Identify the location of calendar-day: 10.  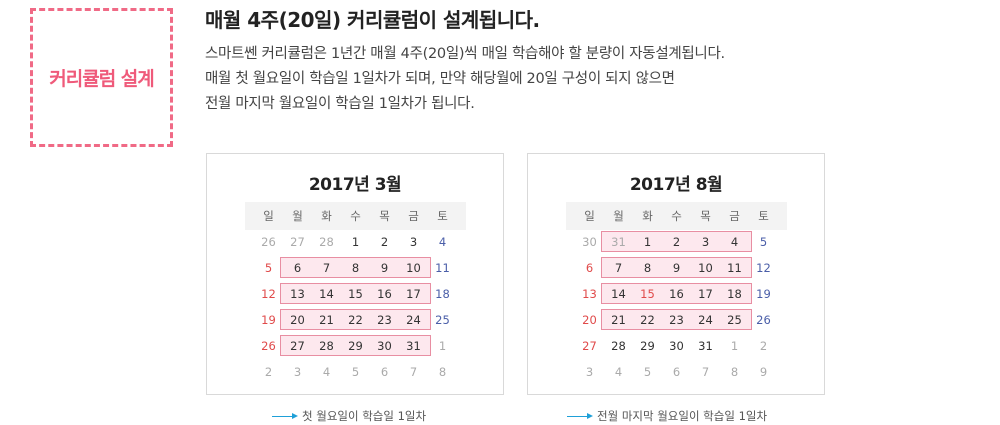
(413, 268).